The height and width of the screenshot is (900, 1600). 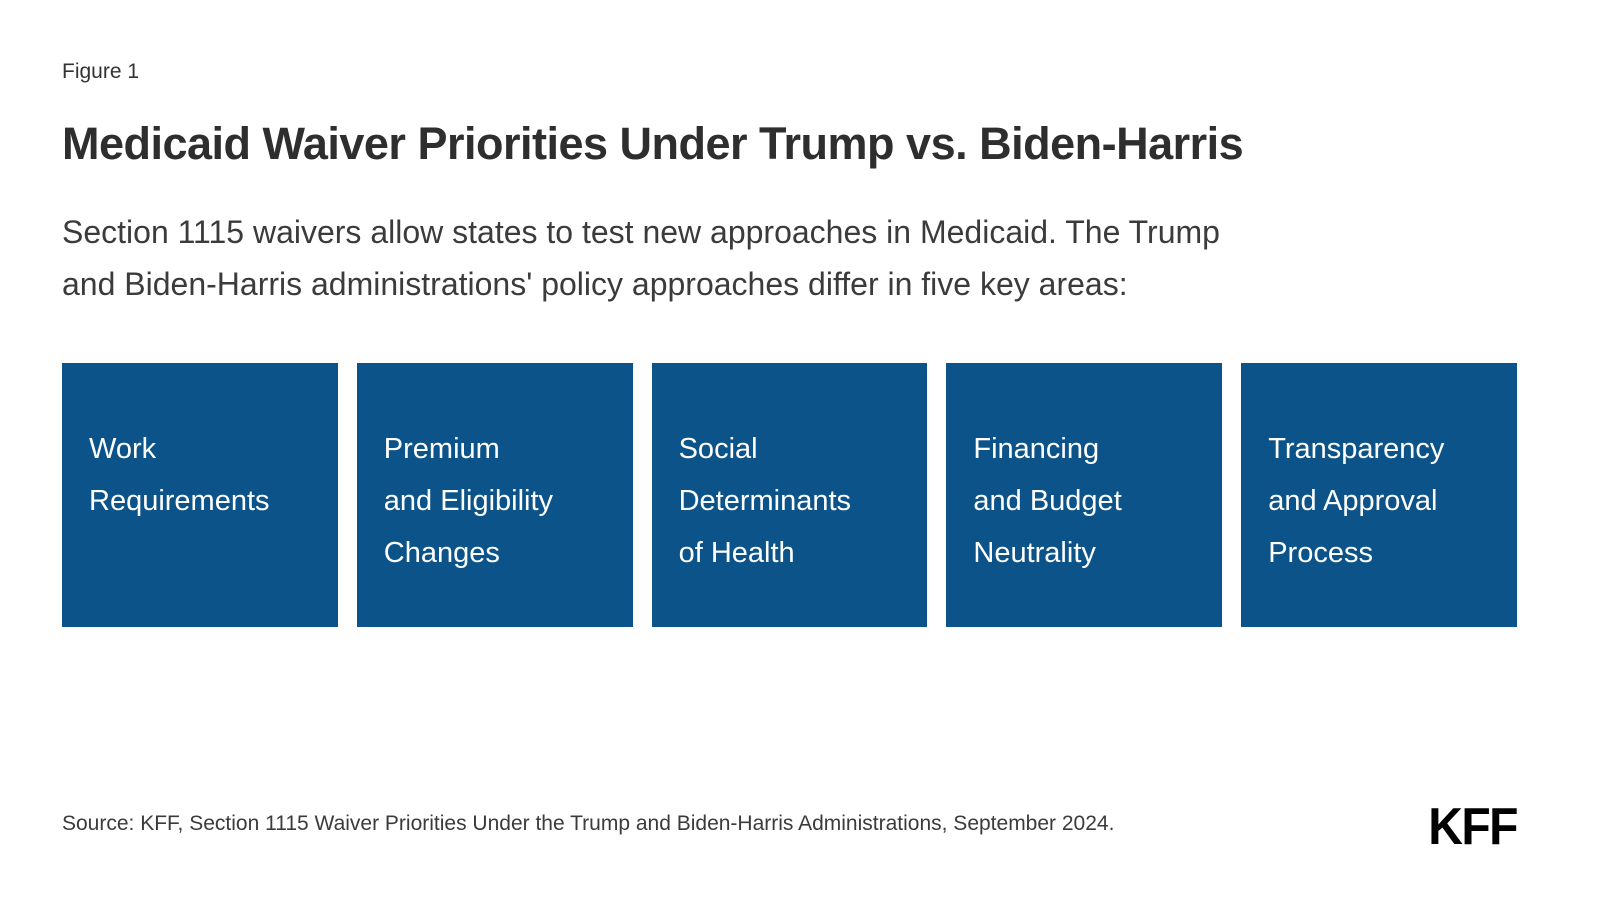 I want to click on priority-box-financing-budget: Financing and Budget Neutrality, so click(x=1084, y=495).